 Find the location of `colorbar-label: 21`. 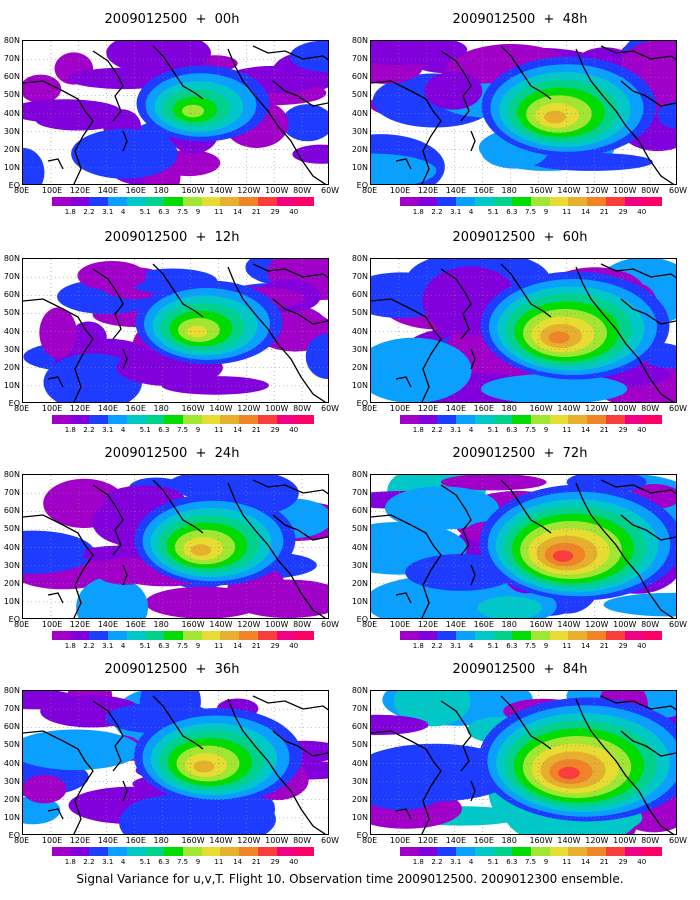

colorbar-label: 21 is located at coordinates (256, 212).